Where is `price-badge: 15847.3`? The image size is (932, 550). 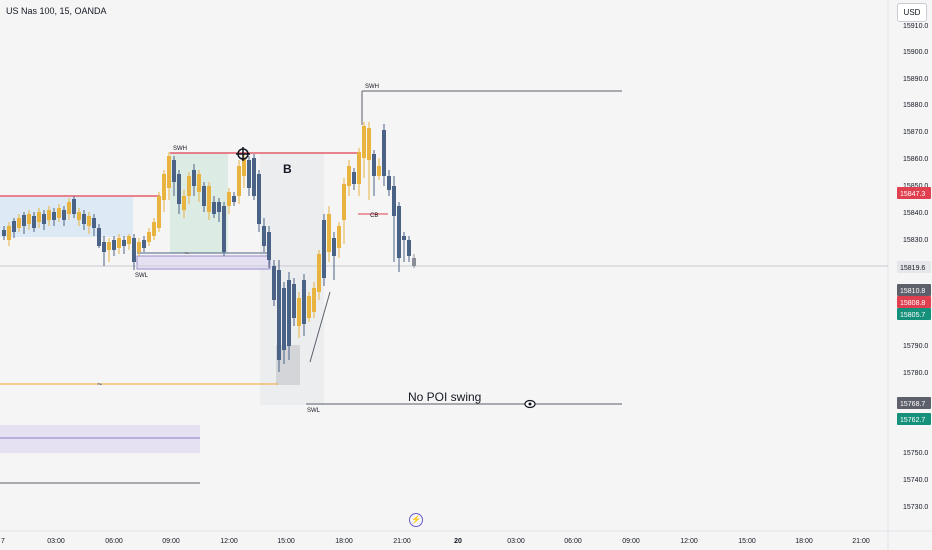
price-badge: 15847.3 is located at coordinates (914, 193).